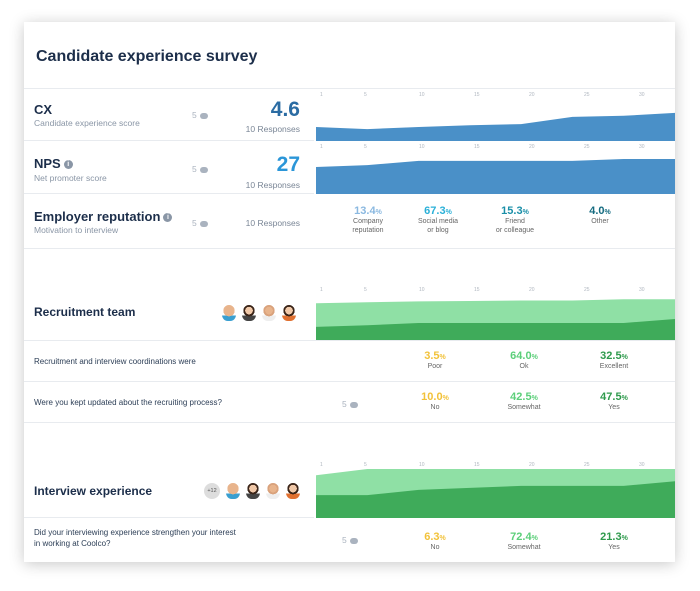 This screenshot has height=591, width=700. I want to click on stat-label: No, so click(435, 547).